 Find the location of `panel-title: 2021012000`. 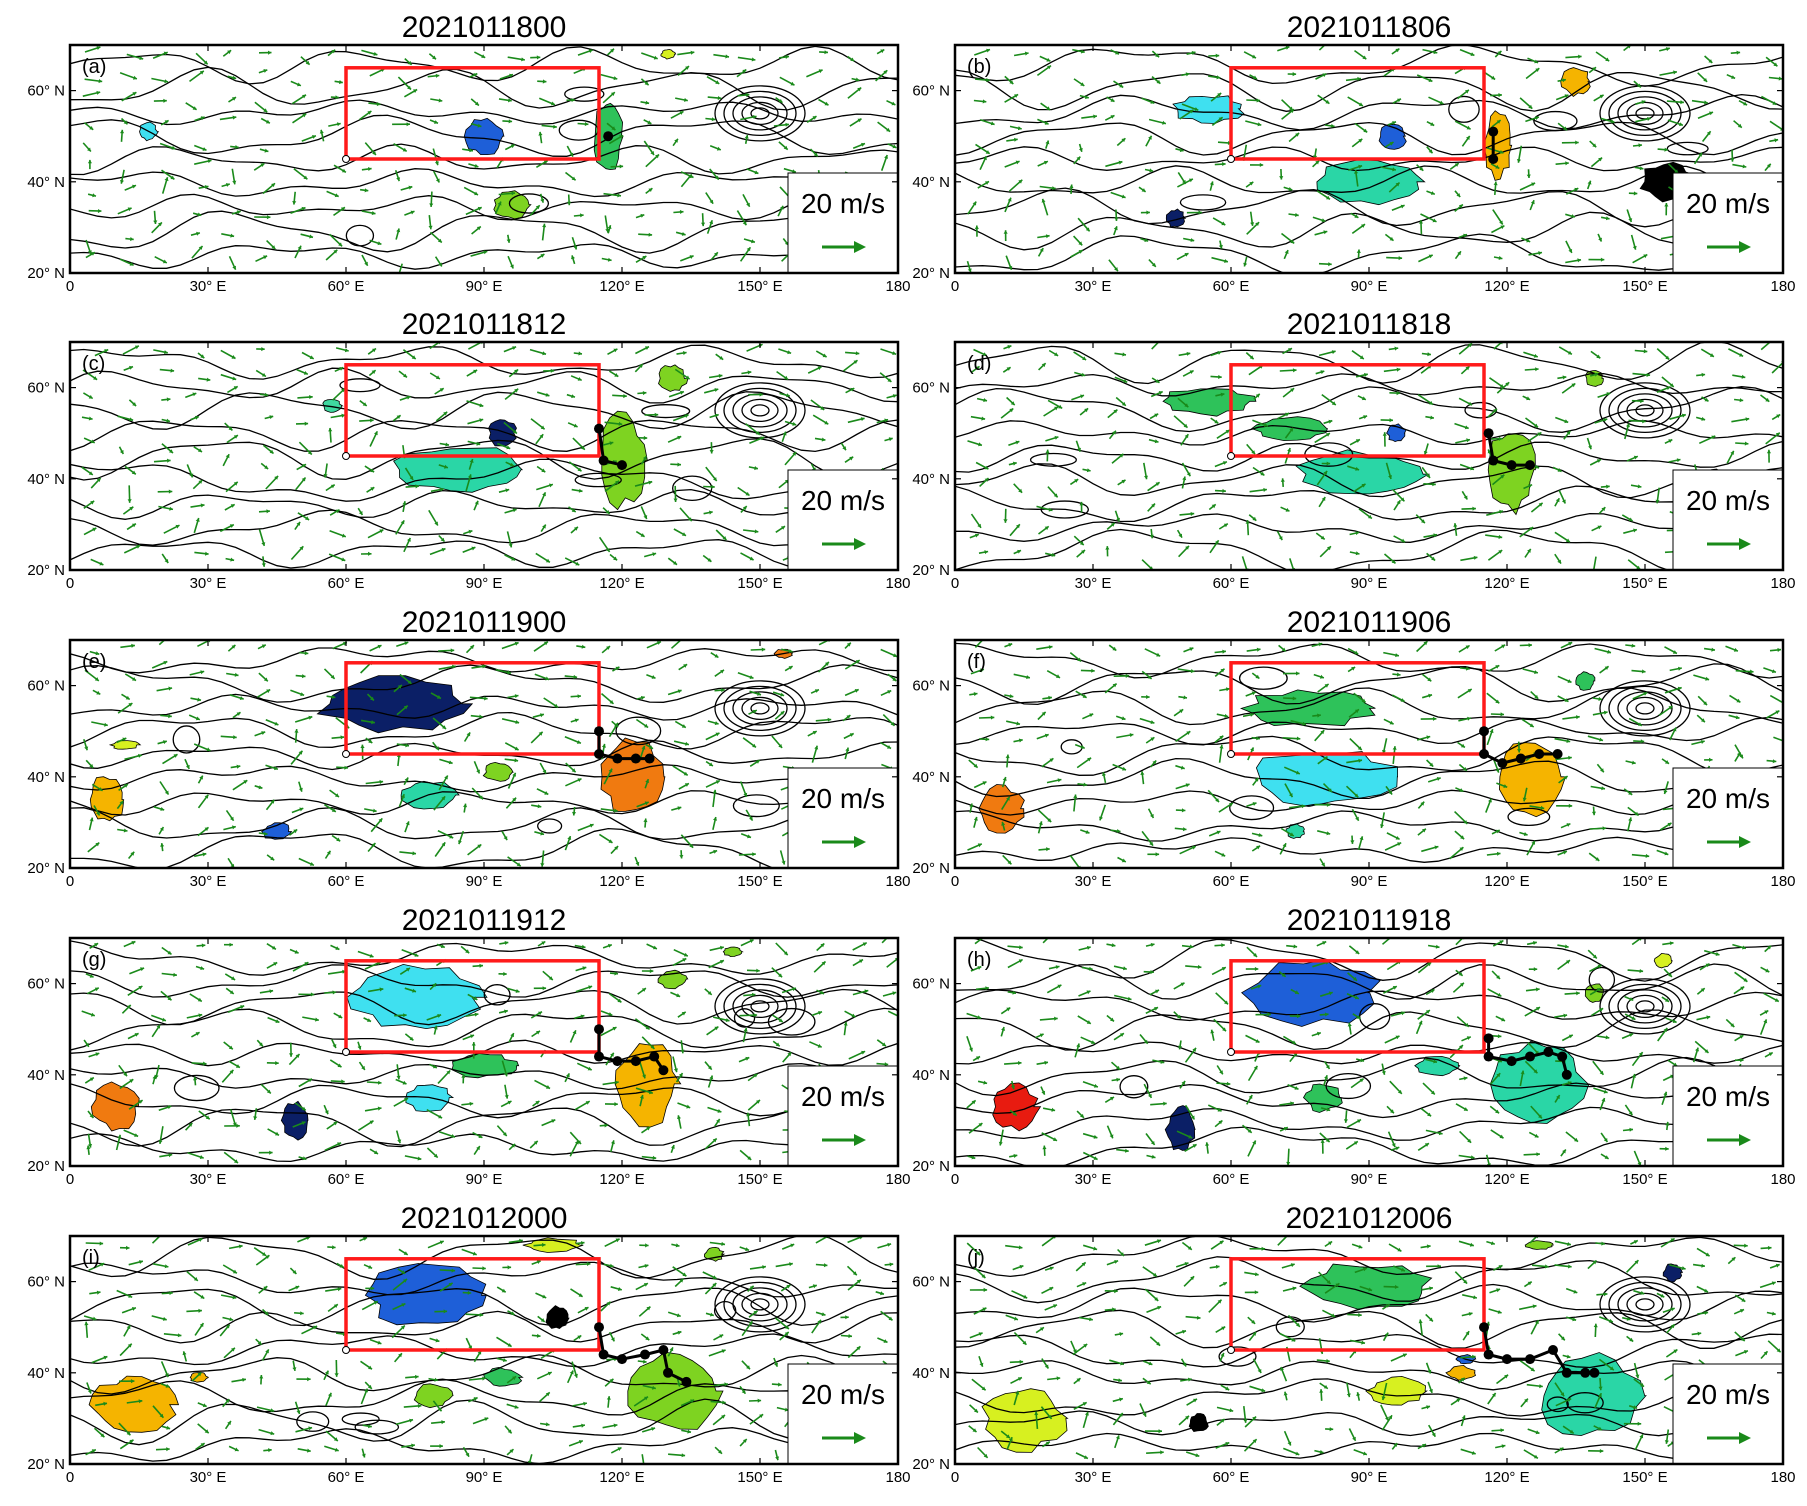

panel-title: 2021012000 is located at coordinates (484, 1218).